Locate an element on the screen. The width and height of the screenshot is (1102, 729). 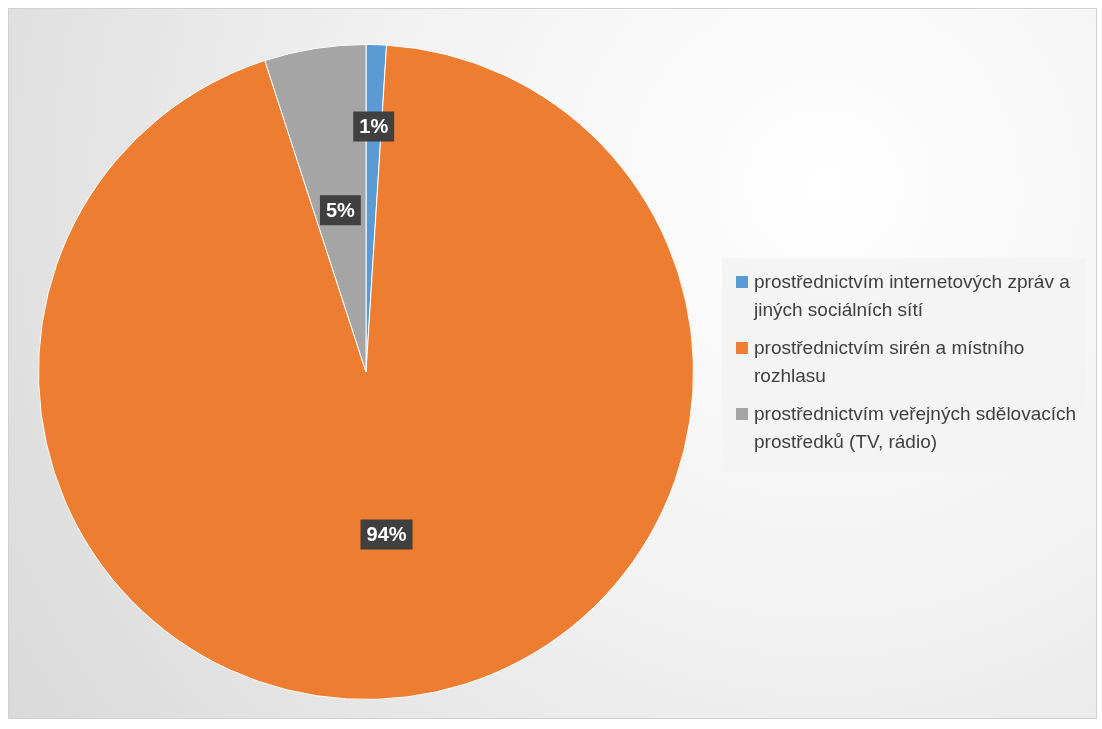
data-label: 5% is located at coordinates (340, 209).